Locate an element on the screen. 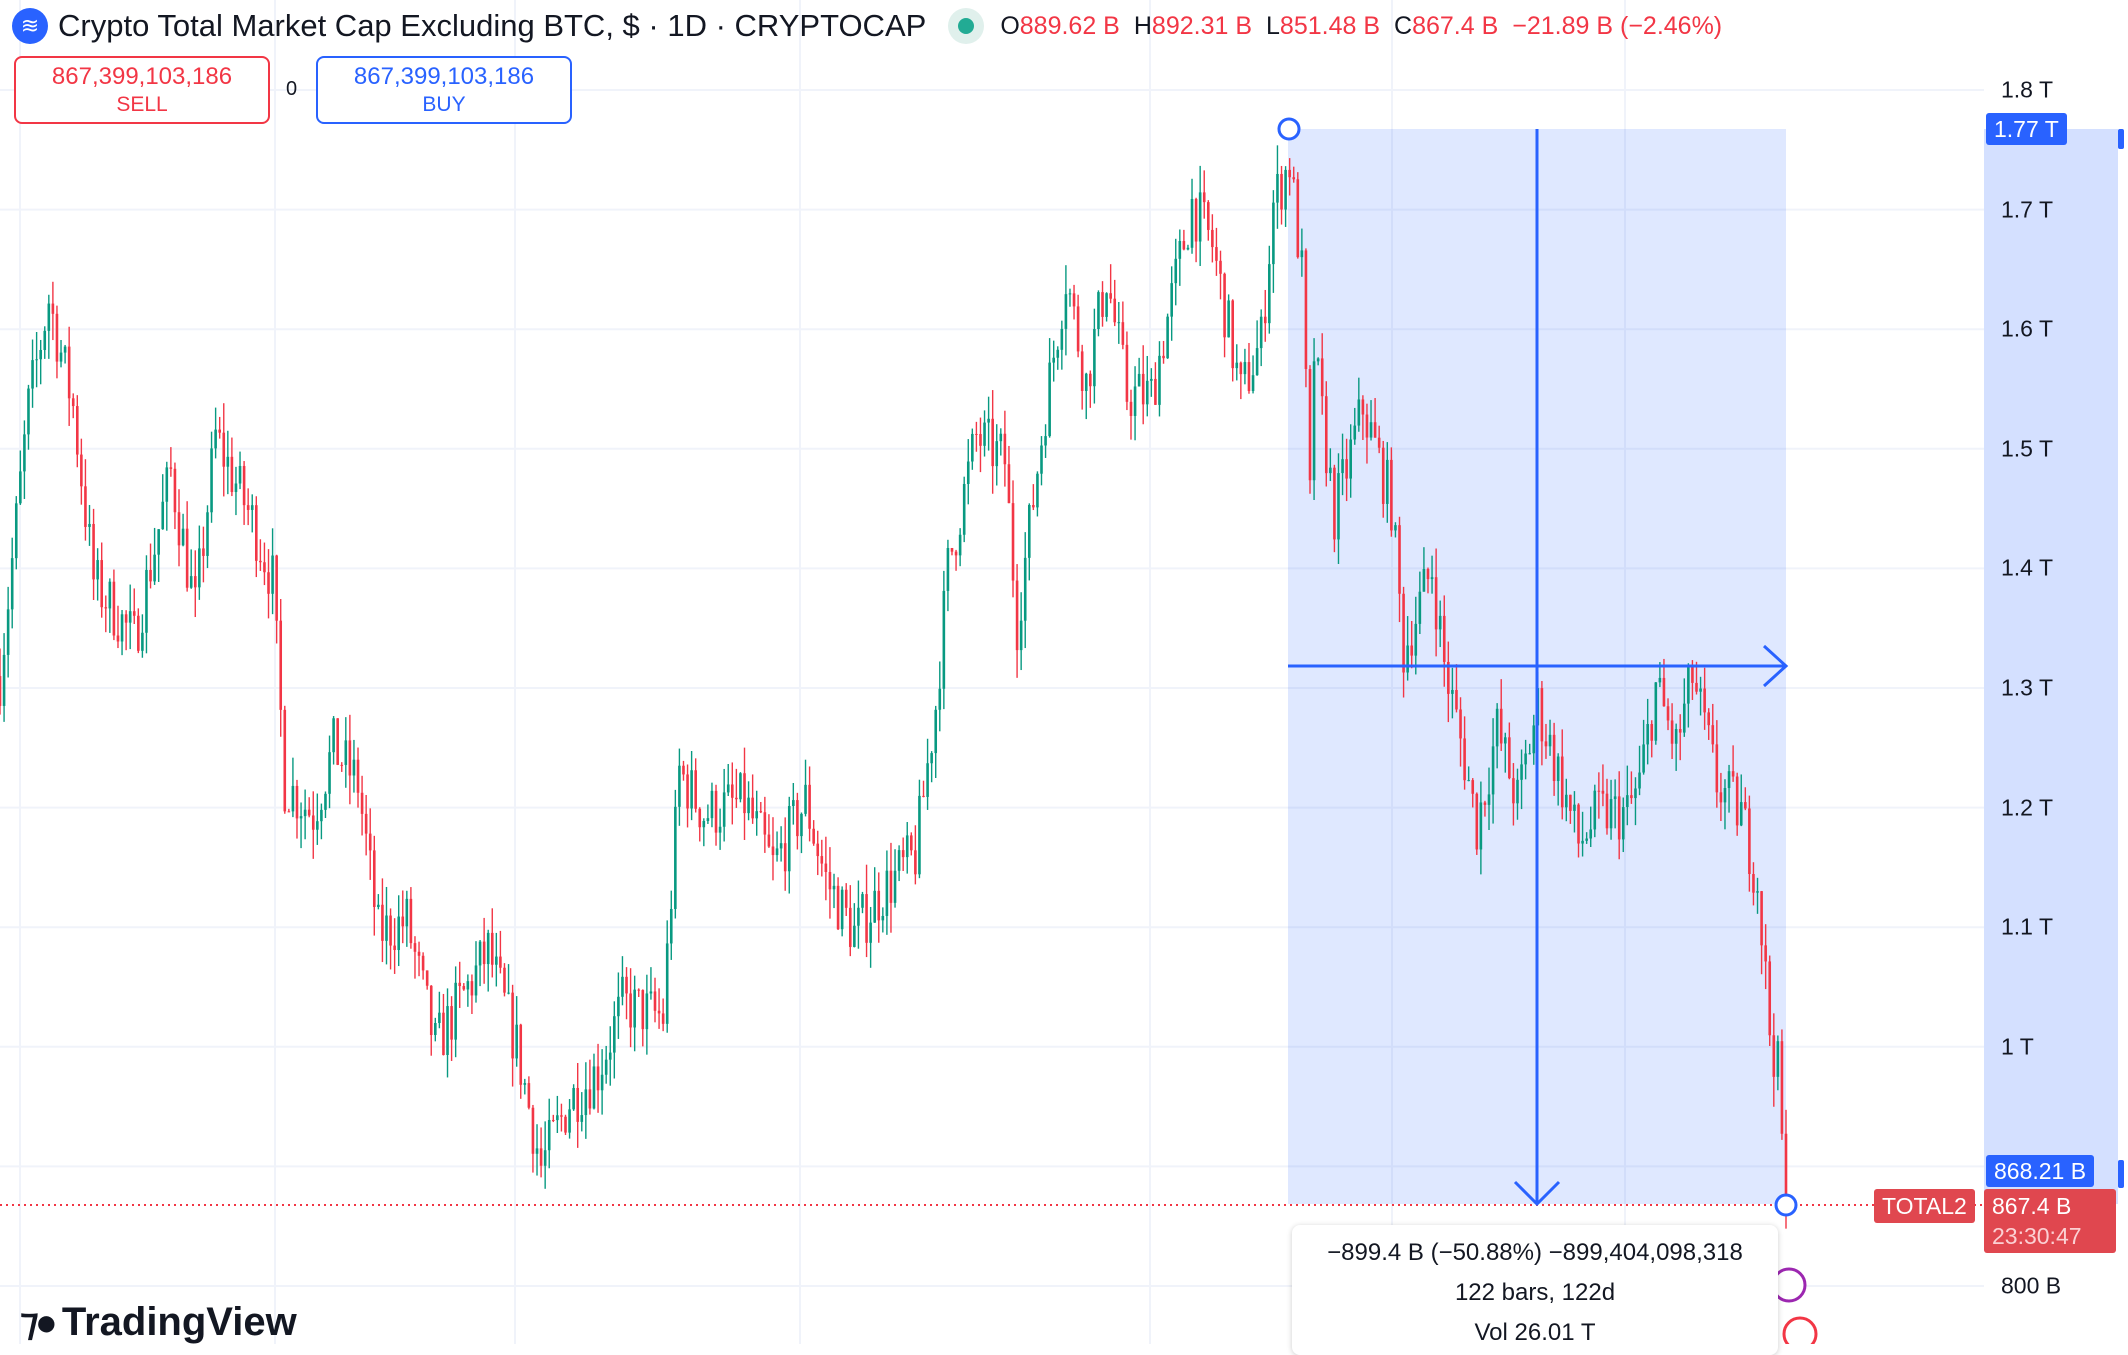 Image resolution: width=2128 pixels, height=1355 pixels. measure-end-handle is located at coordinates (1786, 1205).